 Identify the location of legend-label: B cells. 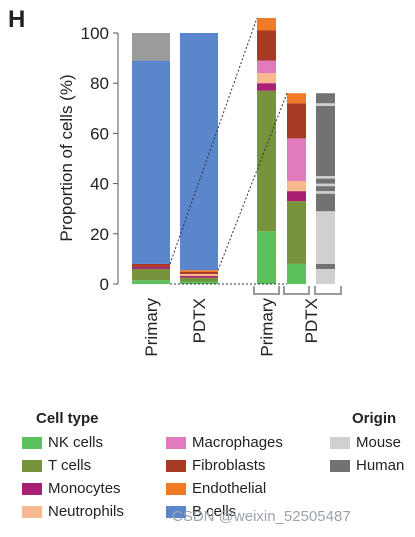
(214, 511).